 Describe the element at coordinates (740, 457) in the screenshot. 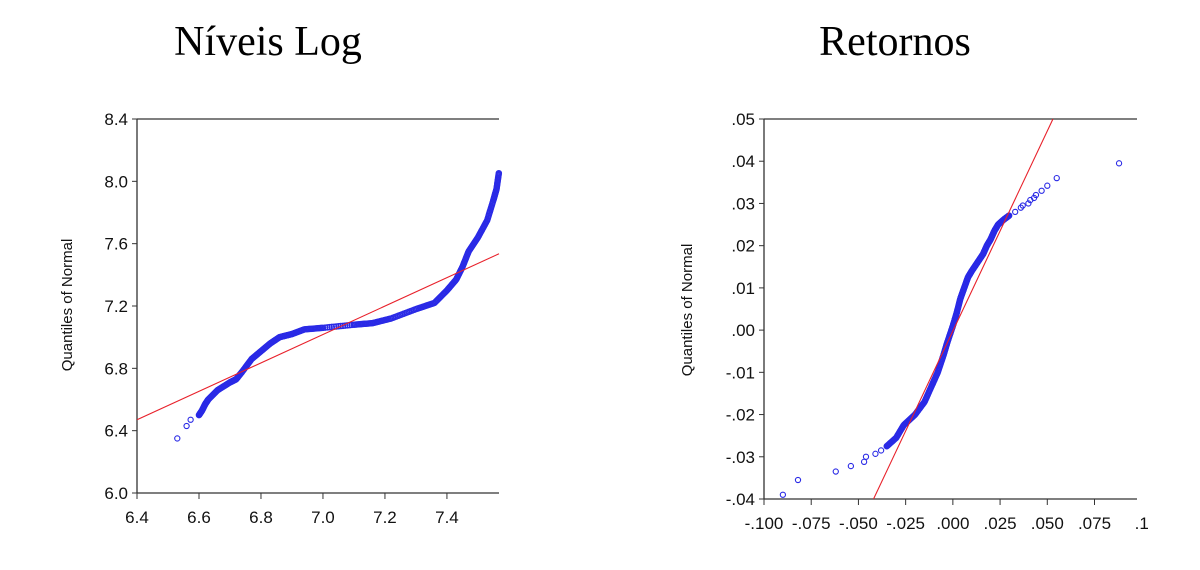

I see `y-tick-label: -.03` at that location.